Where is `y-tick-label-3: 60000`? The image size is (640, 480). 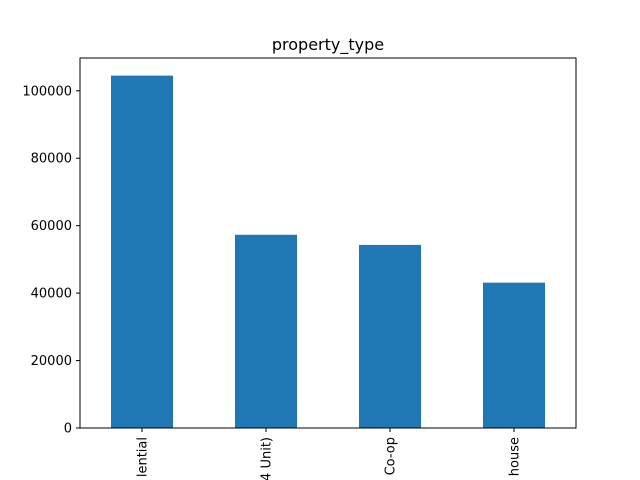 y-tick-label-3: 60000 is located at coordinates (51, 226).